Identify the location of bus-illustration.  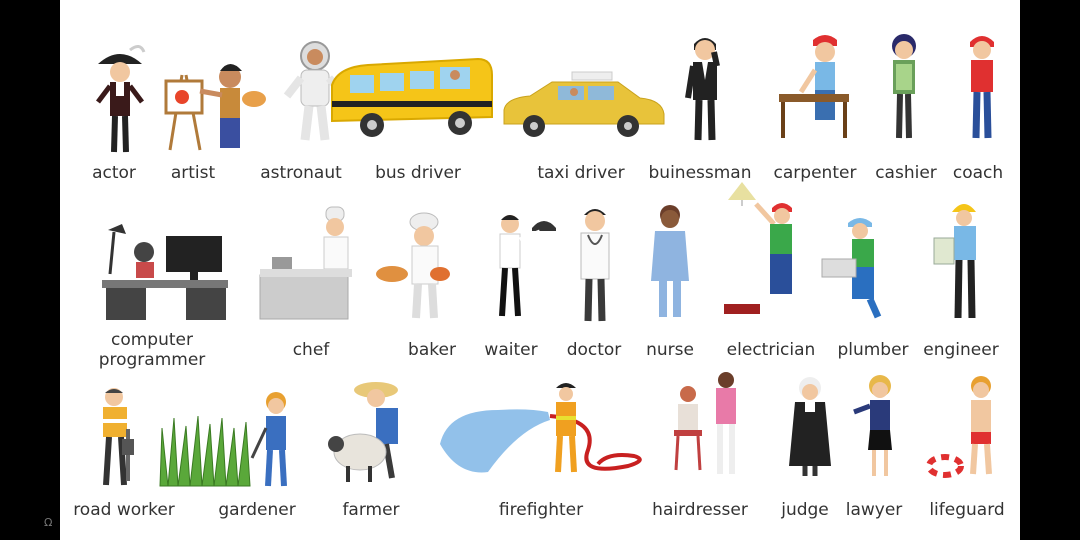
(412, 97).